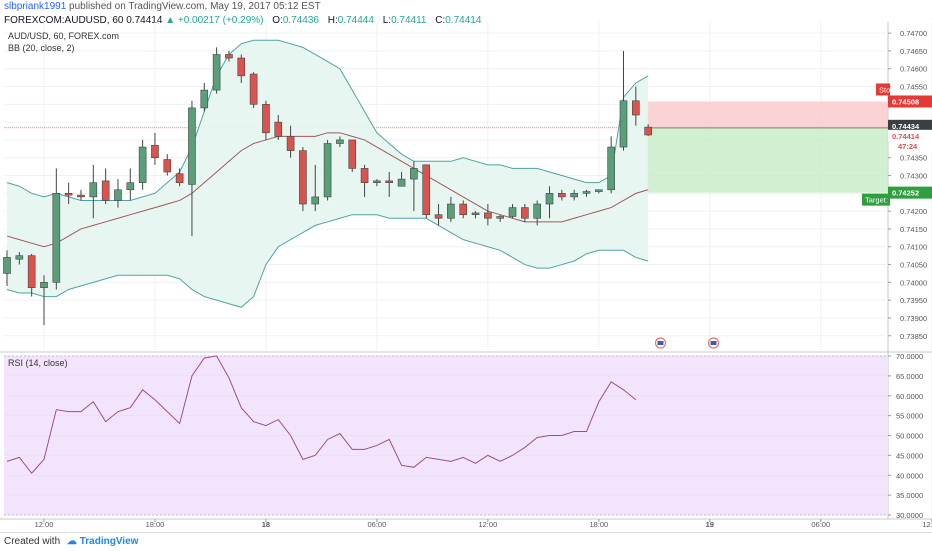 The image size is (932, 551). I want to click on us-flag-icon-inner, so click(660, 343).